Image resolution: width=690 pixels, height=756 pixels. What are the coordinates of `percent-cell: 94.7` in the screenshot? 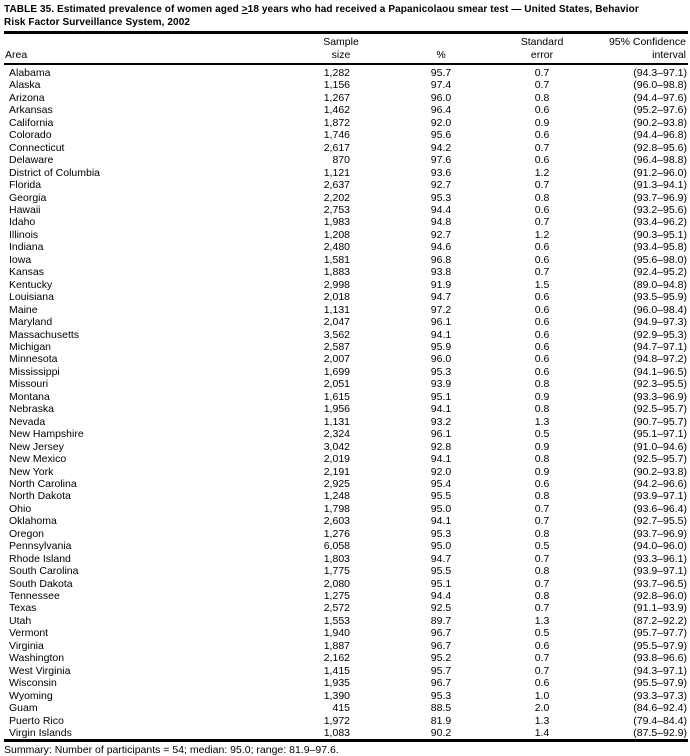 It's located at (441, 297).